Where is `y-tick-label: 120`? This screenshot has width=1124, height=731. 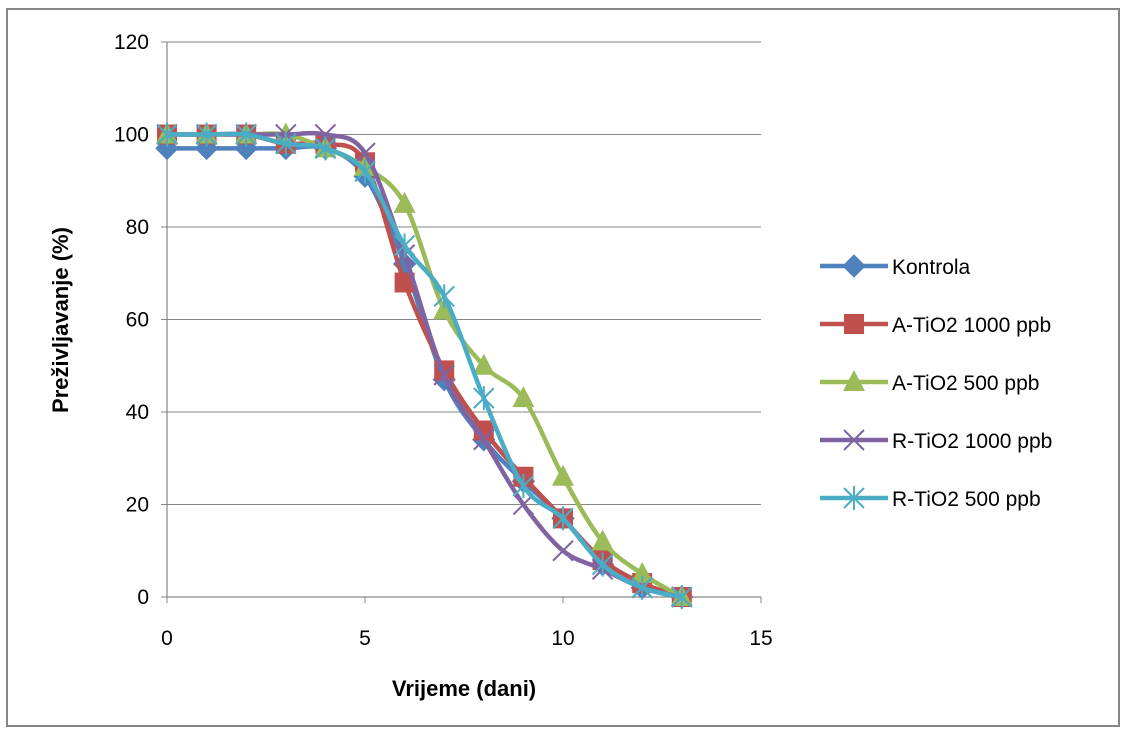
y-tick-label: 120 is located at coordinates (131, 42).